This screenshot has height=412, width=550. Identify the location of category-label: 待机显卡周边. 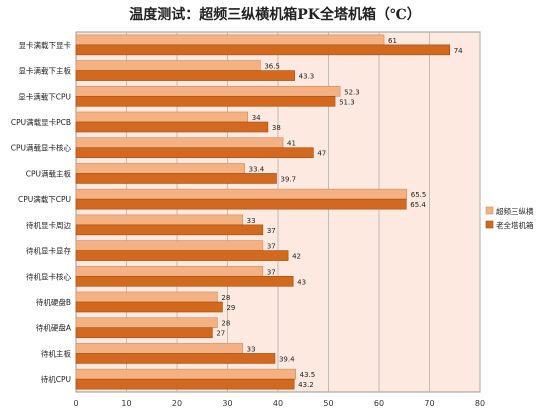
(48, 225).